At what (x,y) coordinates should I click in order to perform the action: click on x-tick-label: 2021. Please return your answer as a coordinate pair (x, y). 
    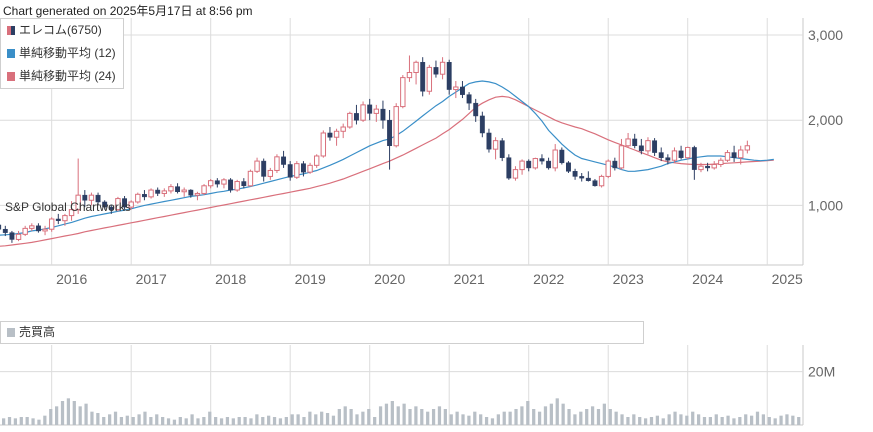
    Looking at the image, I should click on (469, 279).